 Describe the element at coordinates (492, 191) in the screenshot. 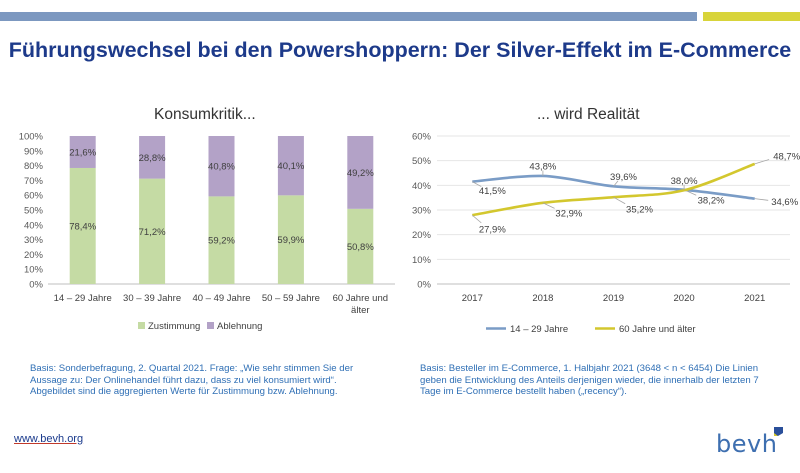

I see `data-label: 41,5%` at that location.